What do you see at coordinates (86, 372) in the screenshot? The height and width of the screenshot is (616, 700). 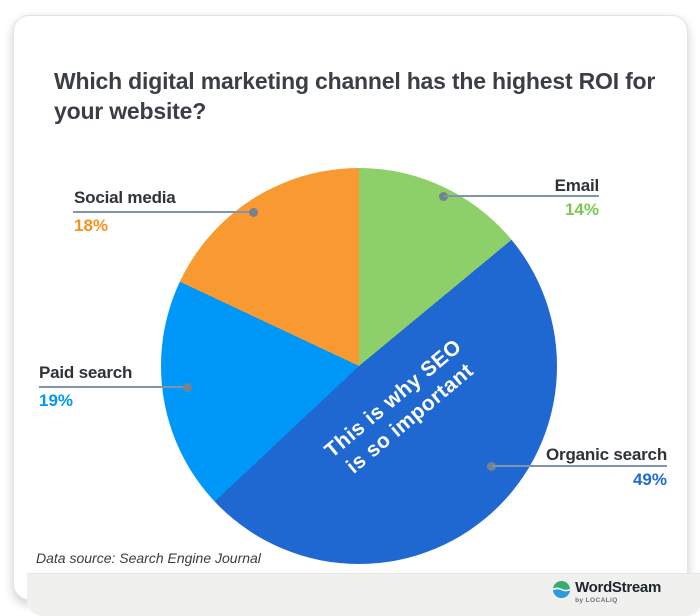 I see `callout-label-paid-search: Paid search` at bounding box center [86, 372].